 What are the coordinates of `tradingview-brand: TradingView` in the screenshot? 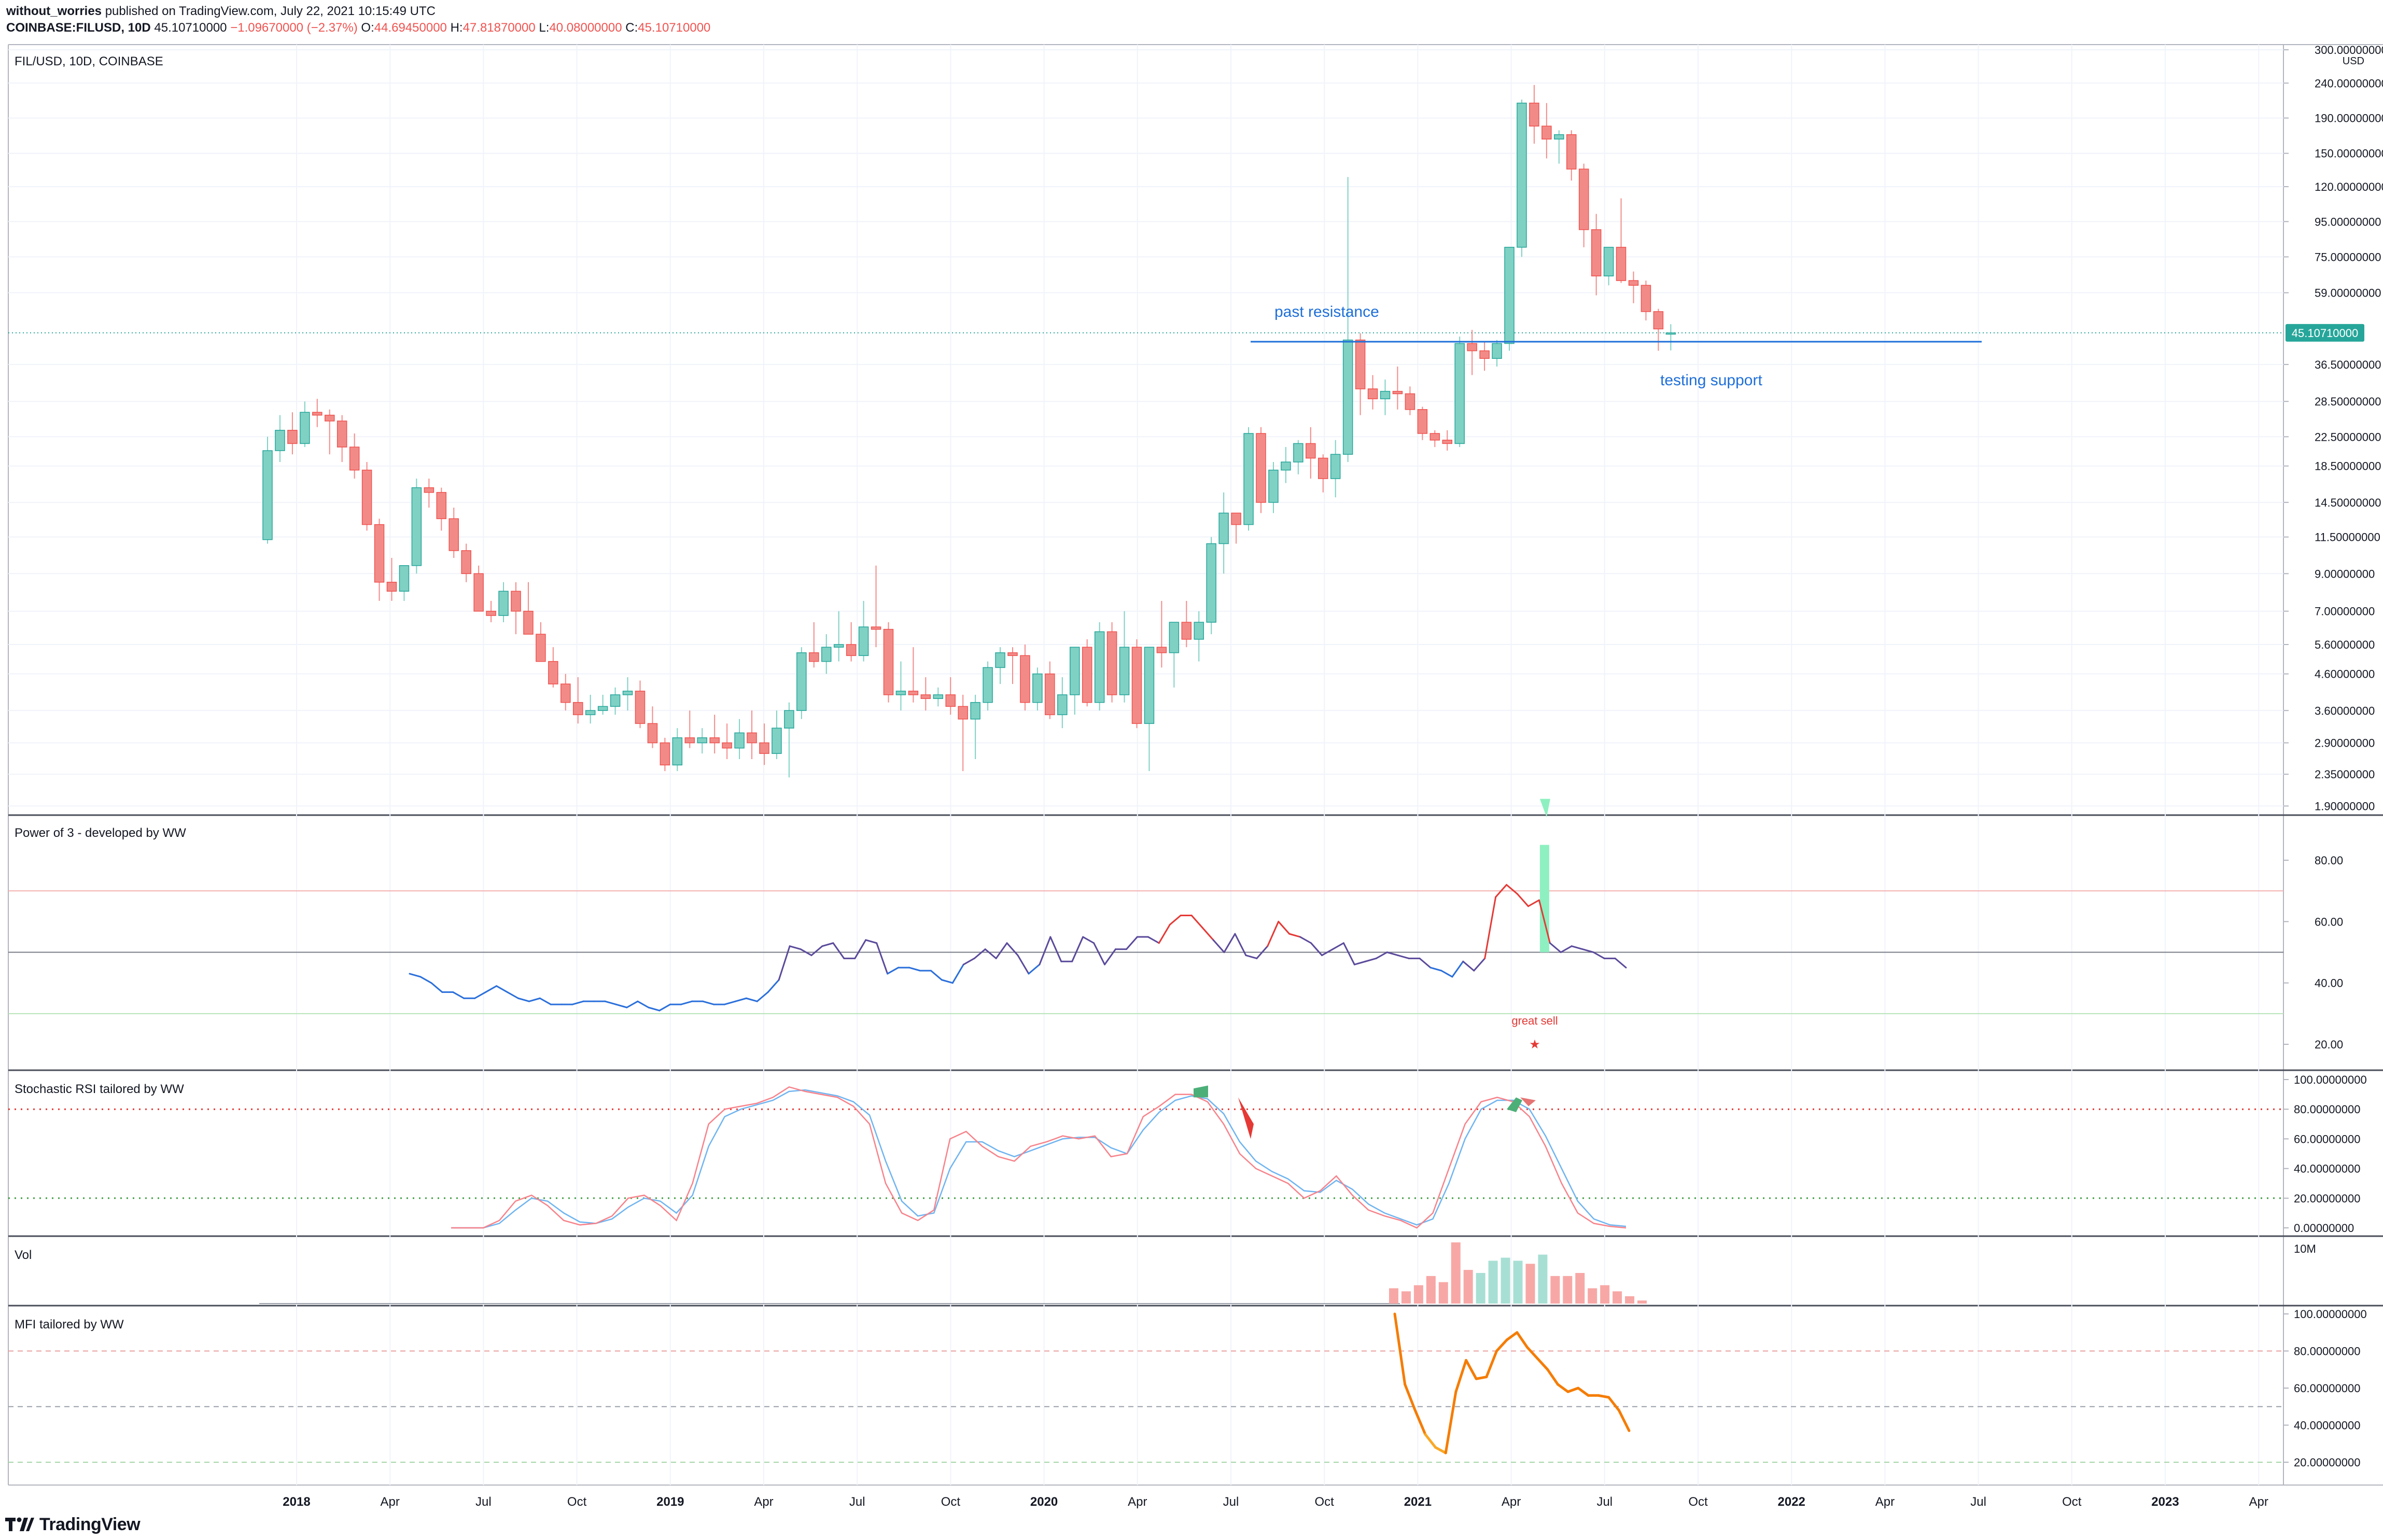 It's located at (90, 1524).